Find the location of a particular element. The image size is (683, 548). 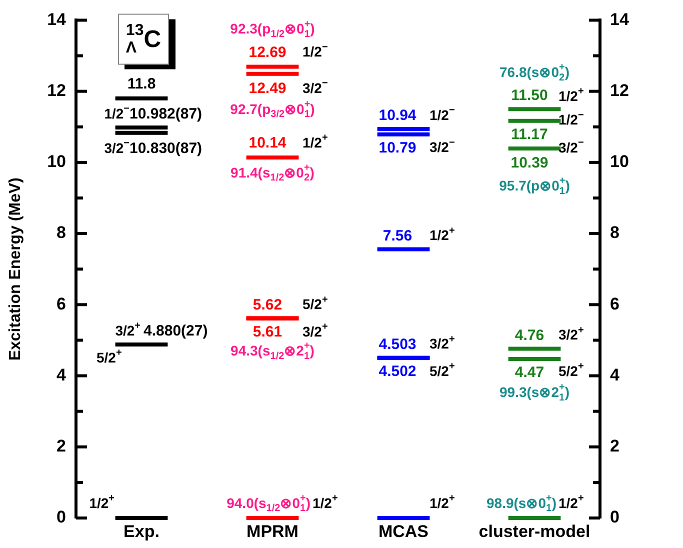

data-label: 10.39 is located at coordinates (529, 163).